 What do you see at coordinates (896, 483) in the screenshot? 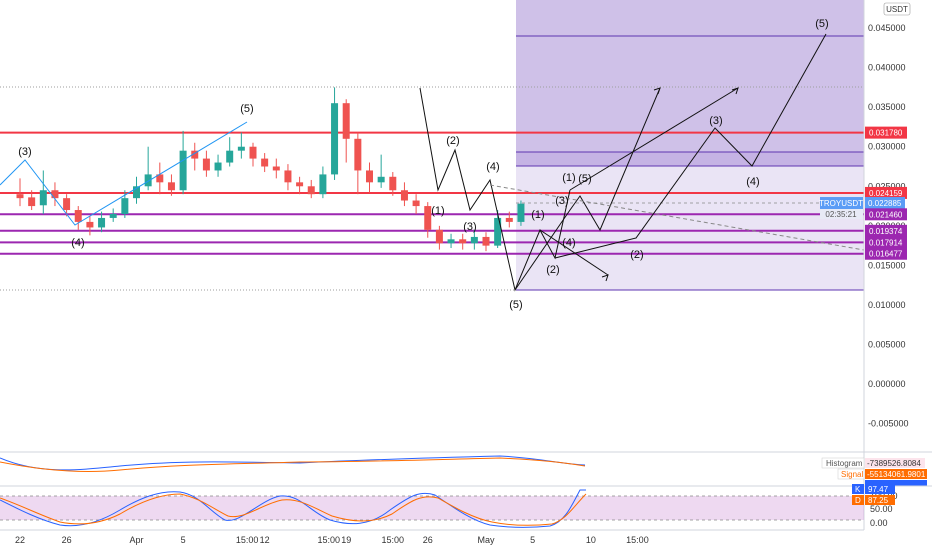
I see `macd-value-box` at bounding box center [896, 483].